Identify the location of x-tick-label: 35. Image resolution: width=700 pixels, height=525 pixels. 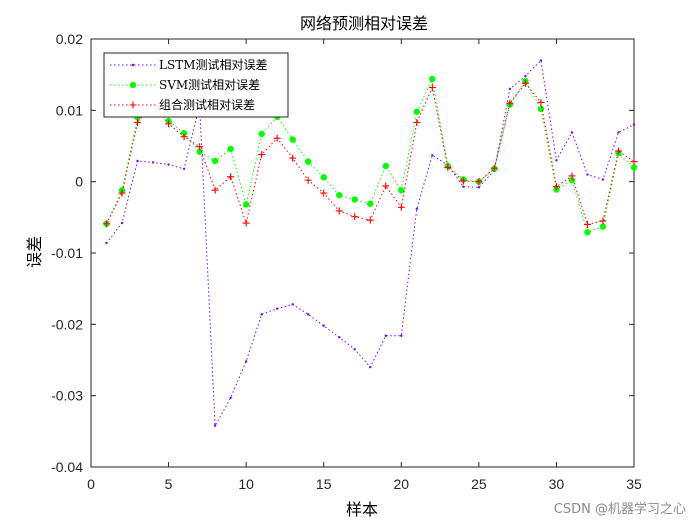
(634, 484).